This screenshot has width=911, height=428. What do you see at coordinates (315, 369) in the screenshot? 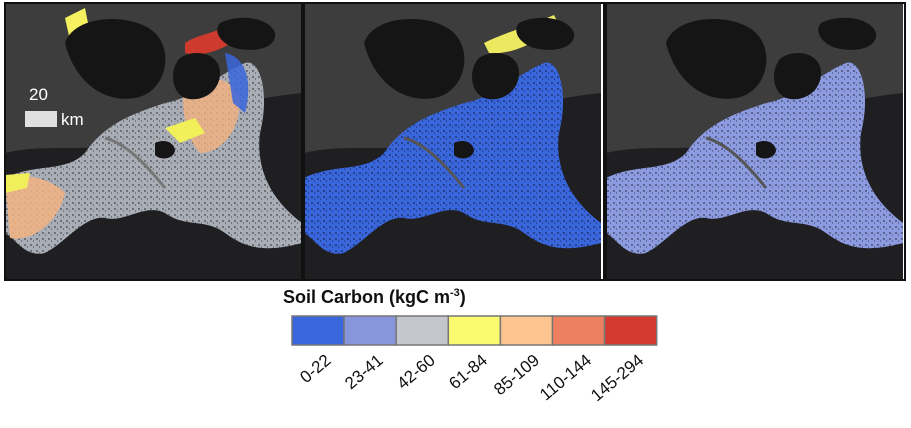
I see `legend-label: 0-22` at bounding box center [315, 369].